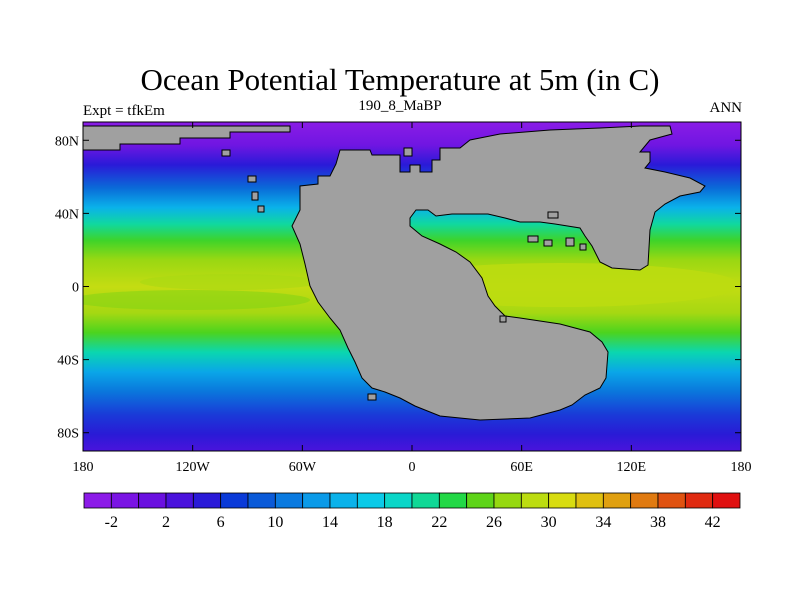  What do you see at coordinates (75, 288) in the screenshot?
I see `y-tick-label: 0` at bounding box center [75, 288].